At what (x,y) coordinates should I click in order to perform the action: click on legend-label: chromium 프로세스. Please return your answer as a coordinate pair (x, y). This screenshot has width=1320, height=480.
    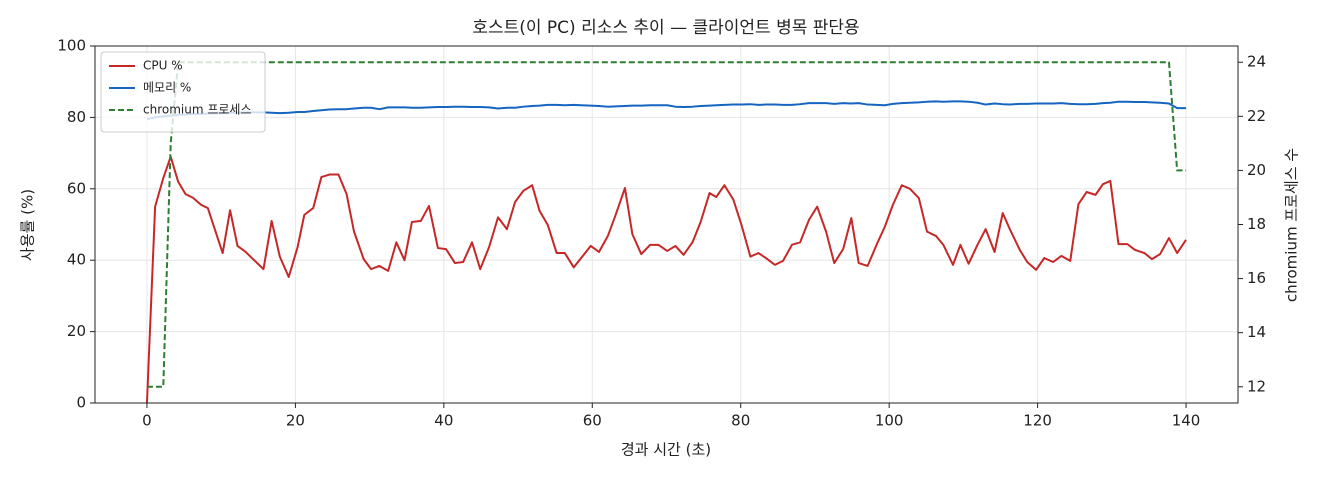
    Looking at the image, I should click on (197, 110).